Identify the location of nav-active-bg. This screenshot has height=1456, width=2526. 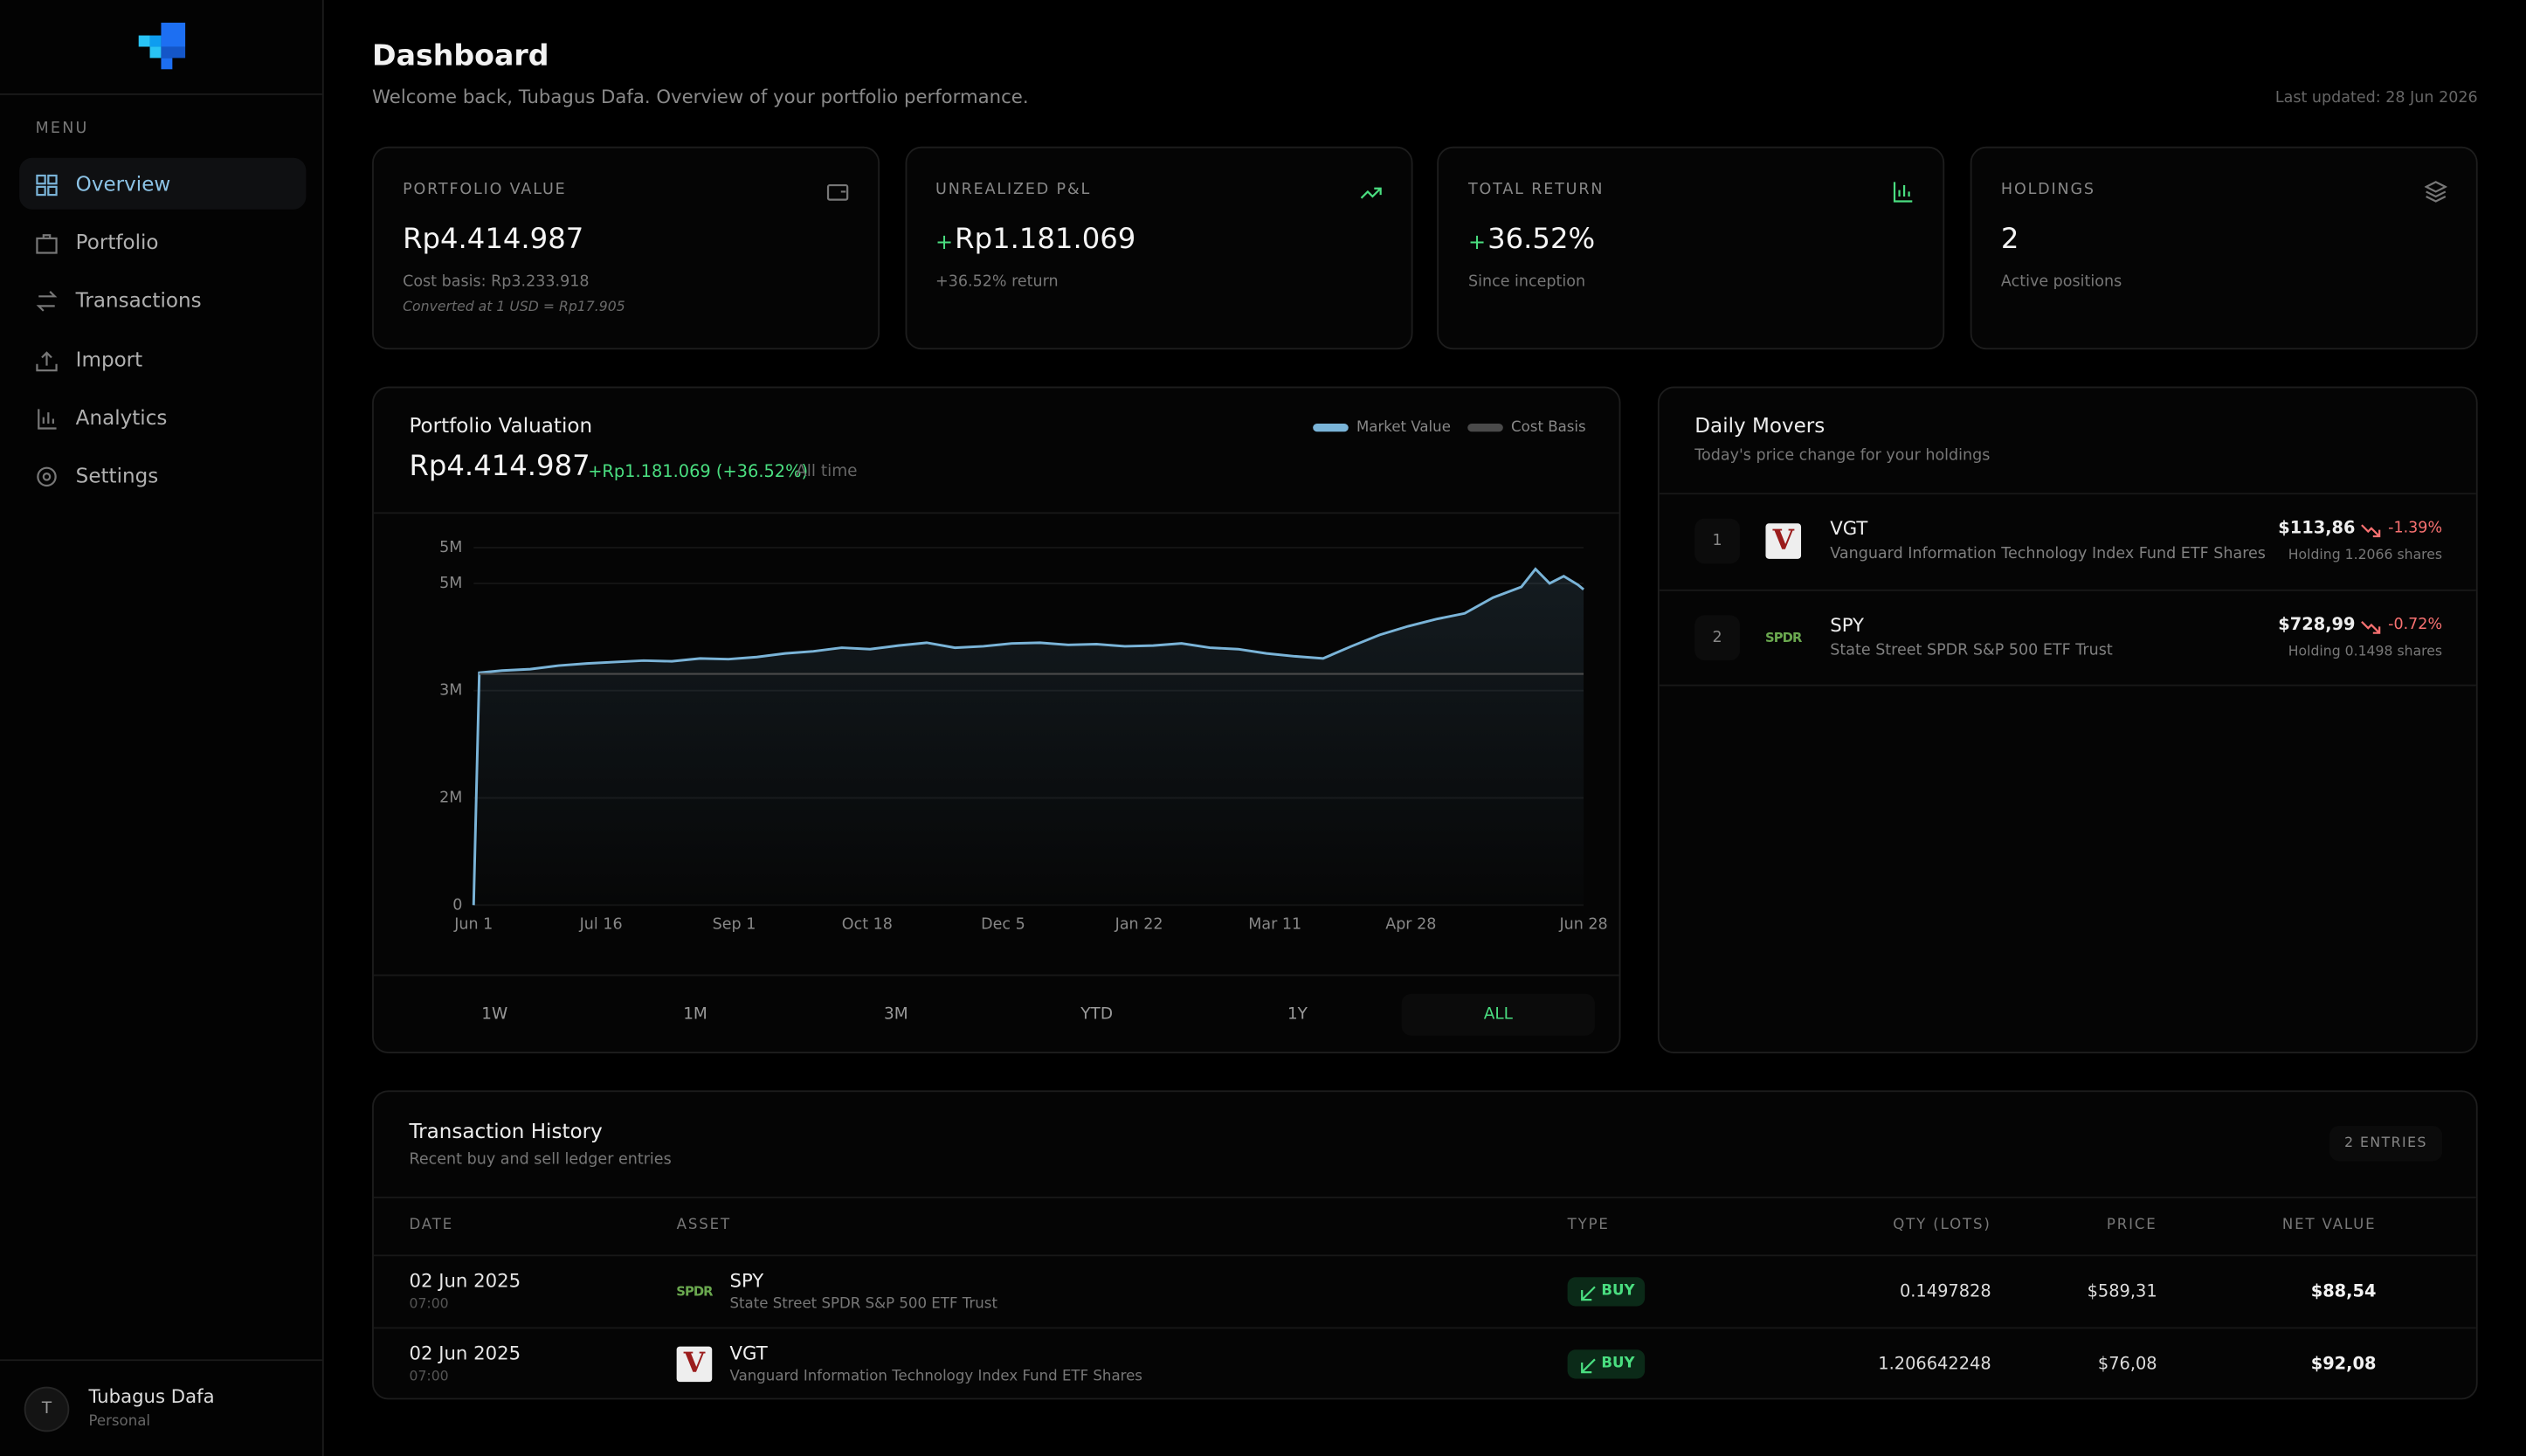
(163, 183).